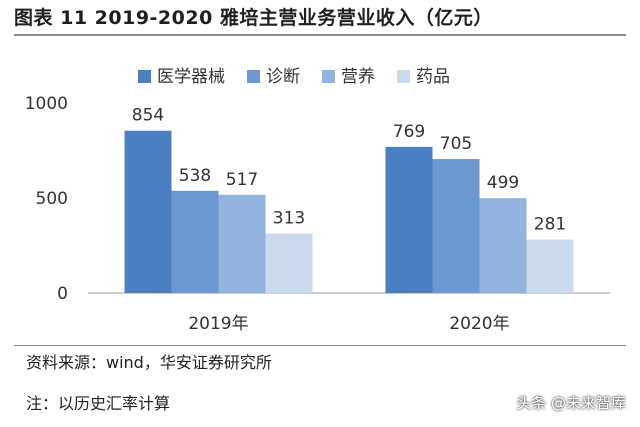 The width and height of the screenshot is (640, 427). Describe the element at coordinates (195, 176) in the screenshot. I see `data-label: 538` at that location.